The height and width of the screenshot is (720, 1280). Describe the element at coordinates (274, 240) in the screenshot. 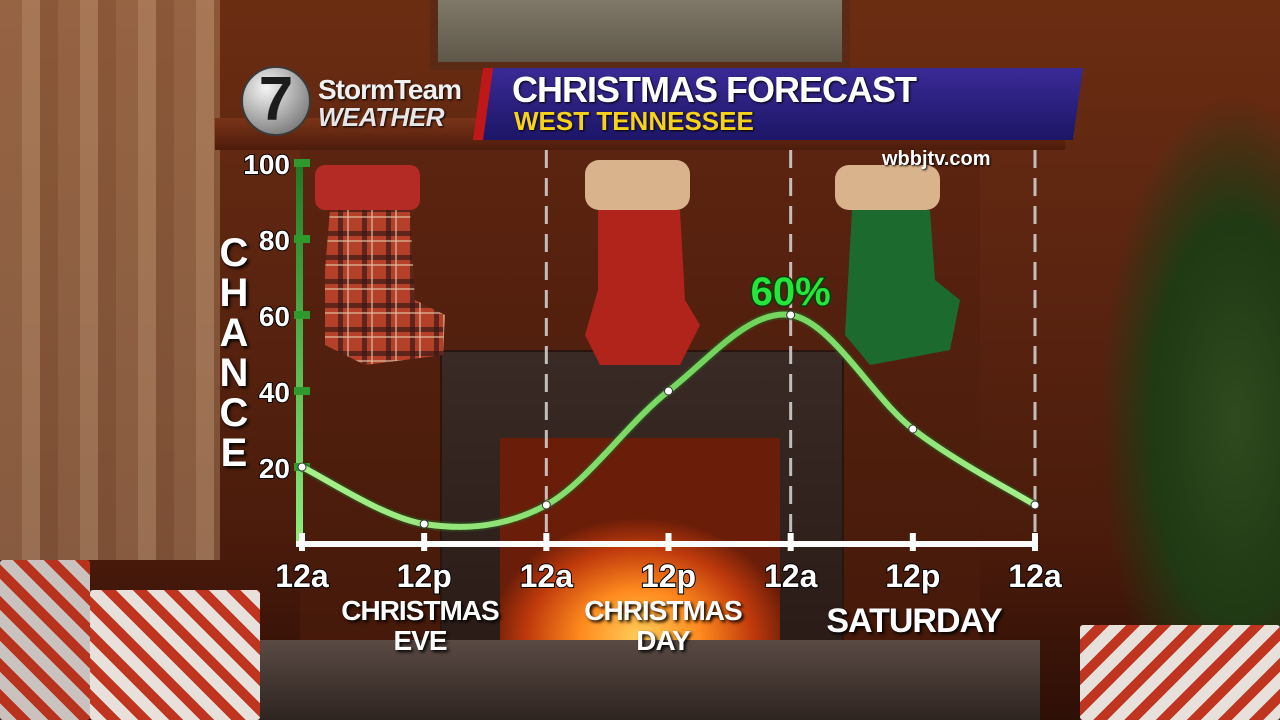

I see `y-tick-label: 80` at that location.